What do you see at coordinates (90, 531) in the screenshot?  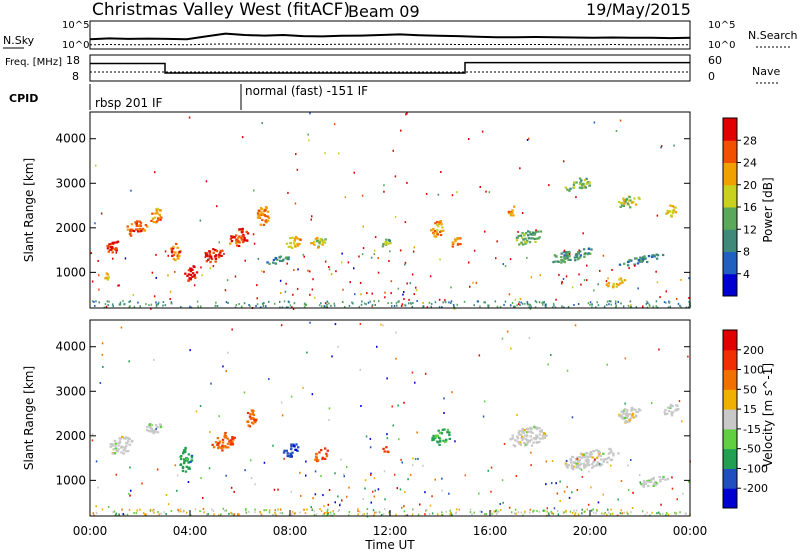 I see `vel-xtick-0: 00:00` at bounding box center [90, 531].